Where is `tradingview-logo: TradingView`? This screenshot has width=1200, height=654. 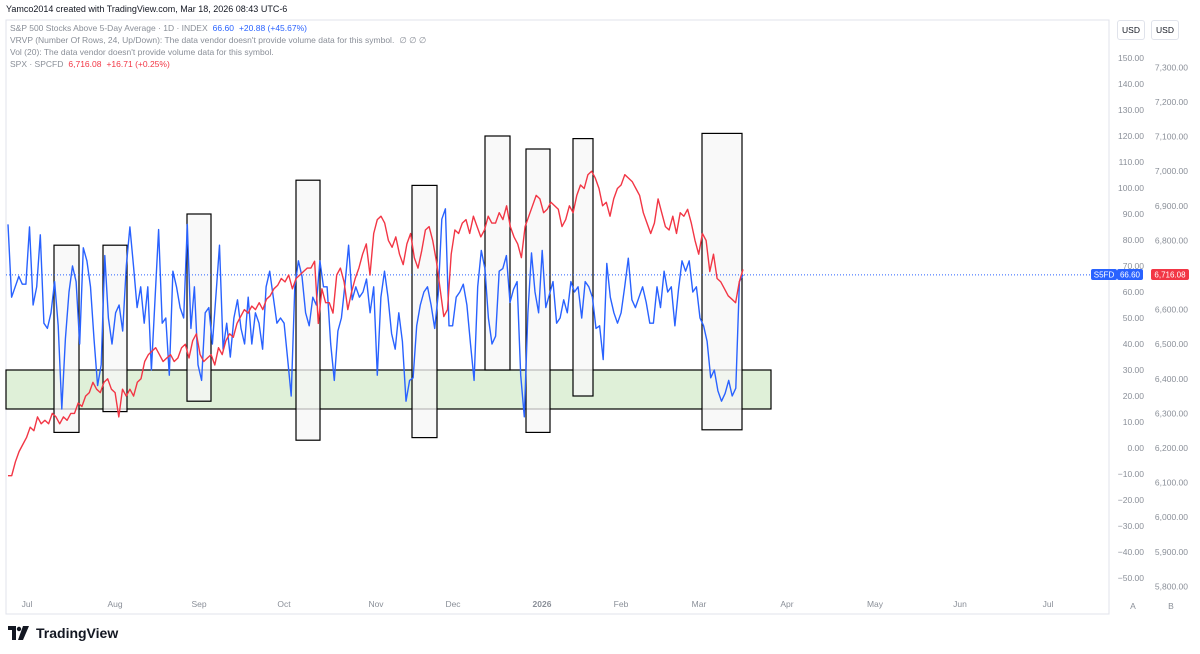
tradingview-logo: TradingView is located at coordinates (63, 633).